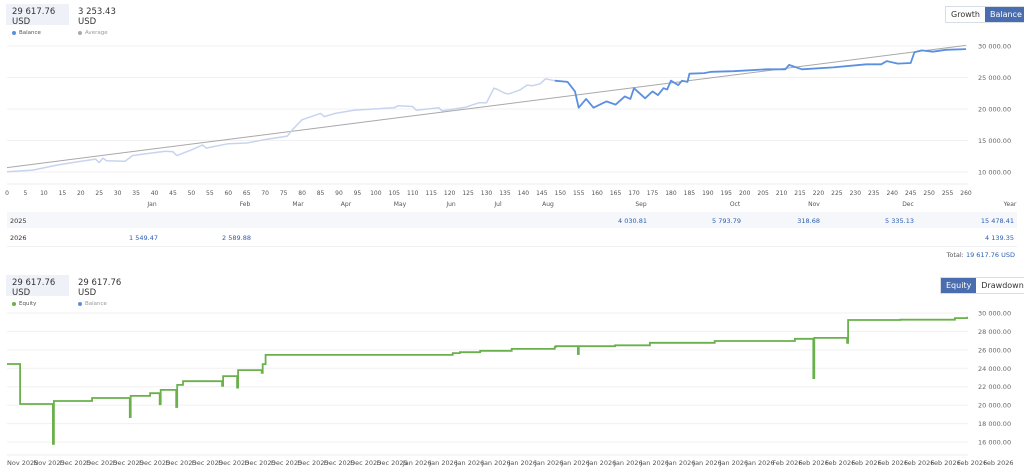 The image size is (1024, 472). What do you see at coordinates (548, 204) in the screenshot?
I see `month-label: Aug` at bounding box center [548, 204].